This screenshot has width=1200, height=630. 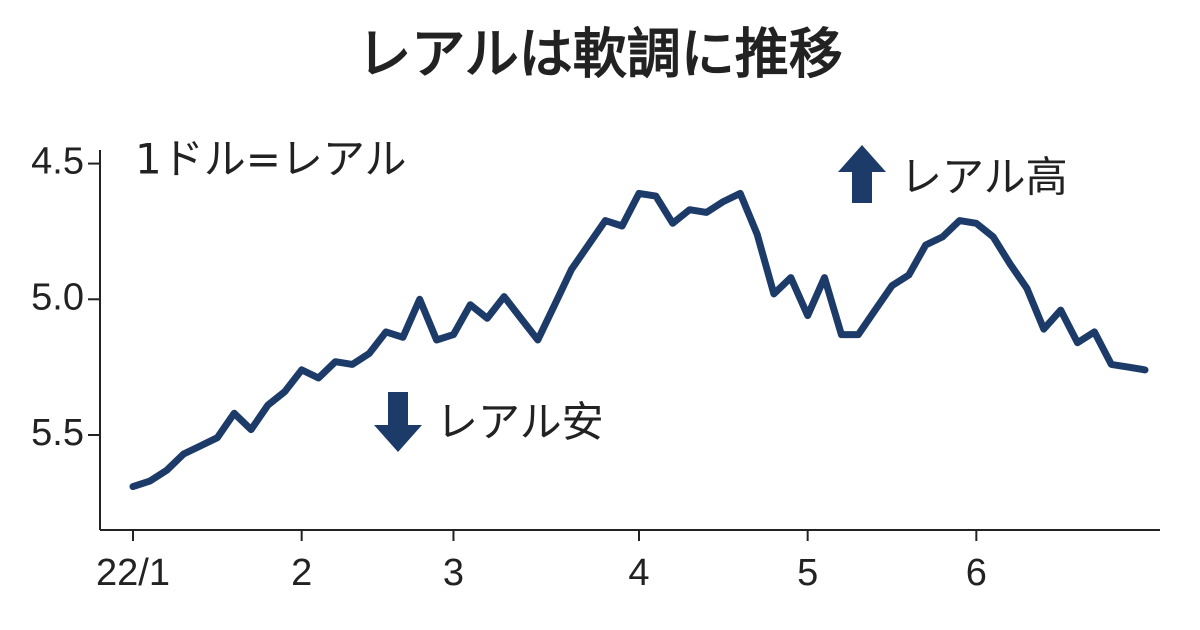 What do you see at coordinates (398, 422) in the screenshot?
I see `down-arrow` at bounding box center [398, 422].